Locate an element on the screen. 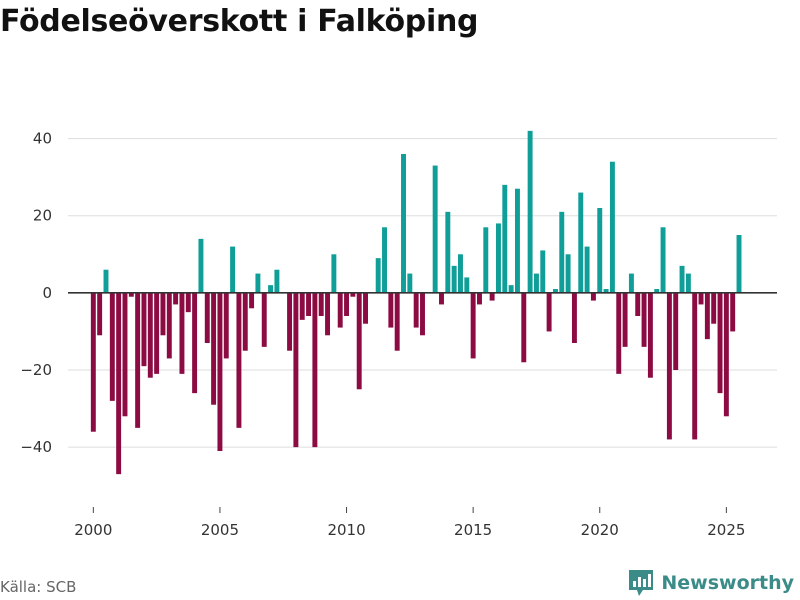 Image resolution: width=800 pixels, height=600 pixels. x-axis-ticks: 2000 2005 2010 2015 2020 2025 is located at coordinates (409, 523).